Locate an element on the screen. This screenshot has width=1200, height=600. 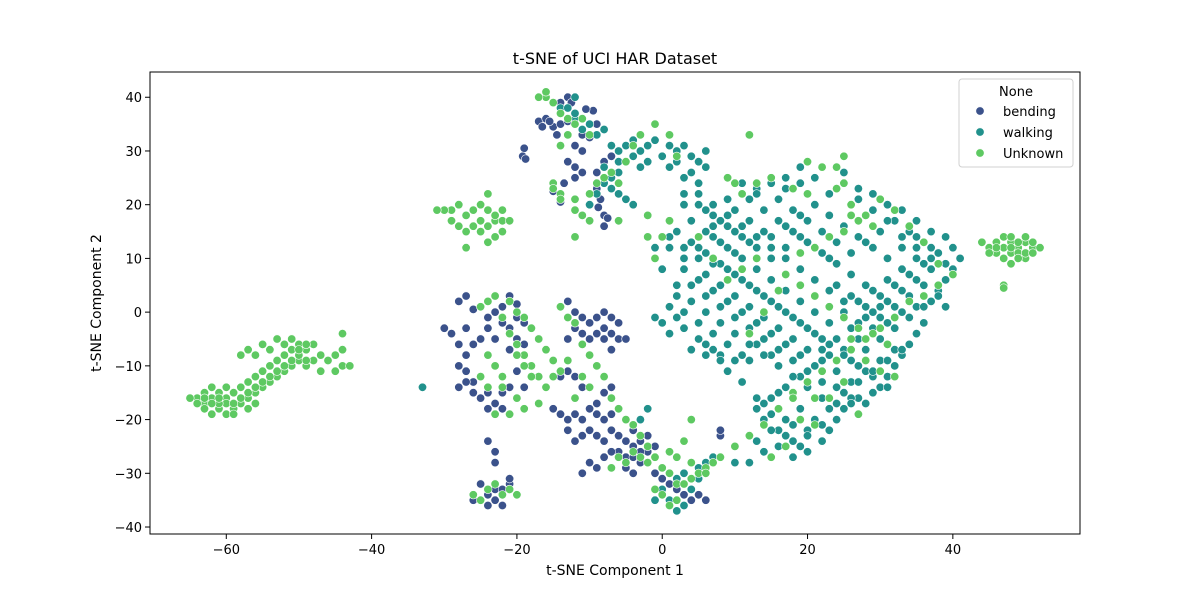
legend-label-unknown: Unknown is located at coordinates (1033, 154).